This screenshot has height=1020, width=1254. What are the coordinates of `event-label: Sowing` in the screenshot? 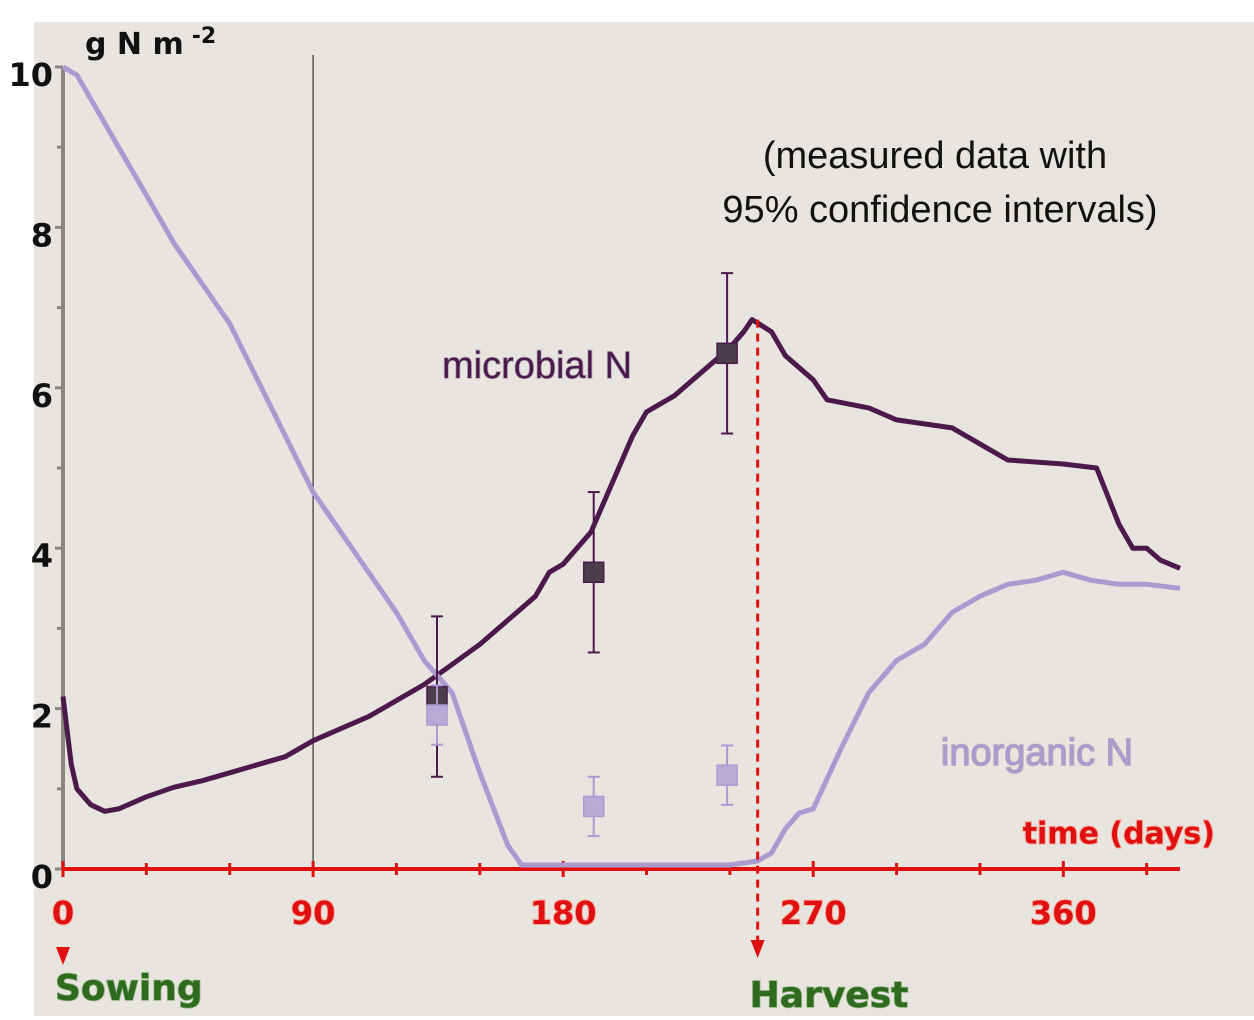 It's located at (129, 988).